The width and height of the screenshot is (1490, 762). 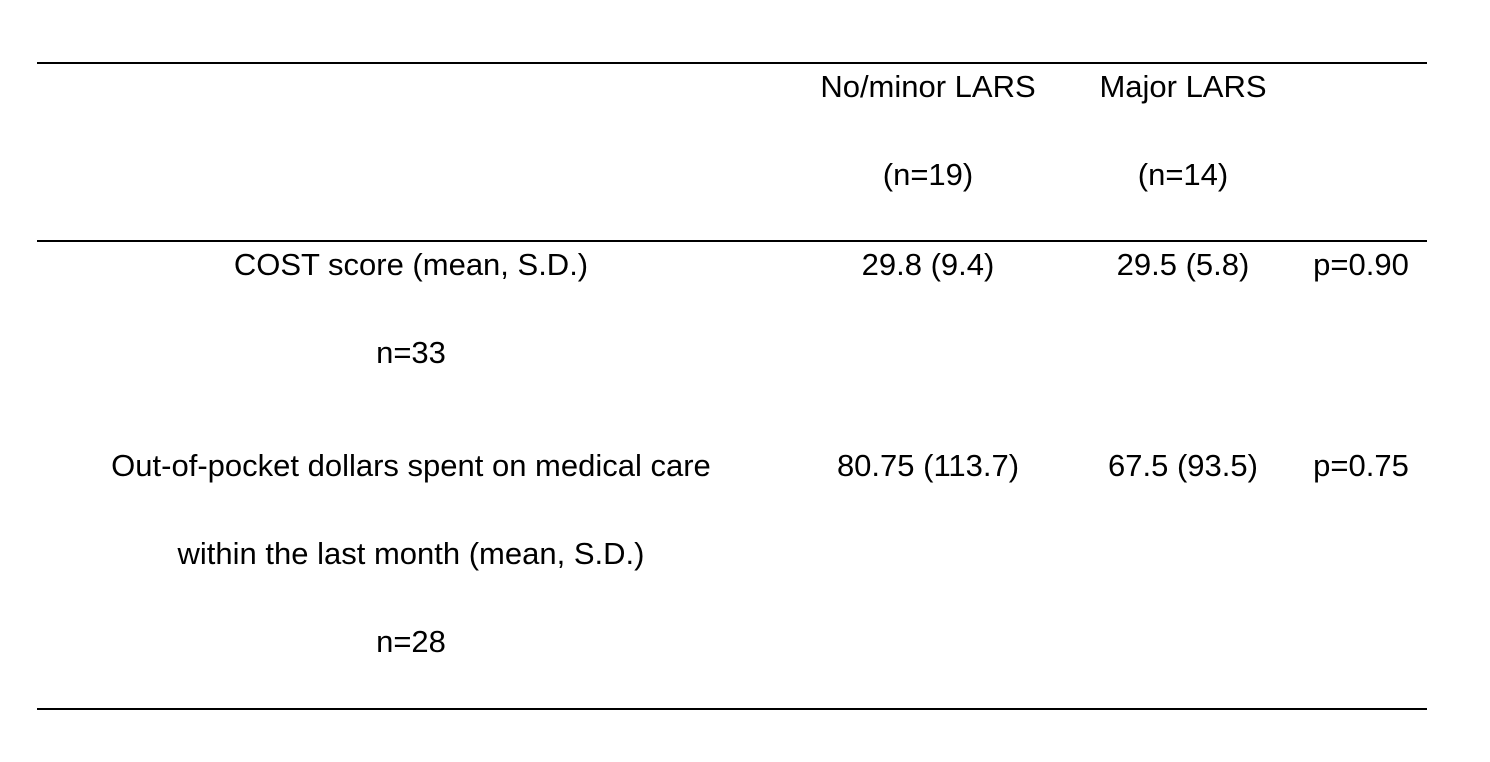 I want to click on row-cost-score-p: p=0.90, so click(x=1361, y=264).